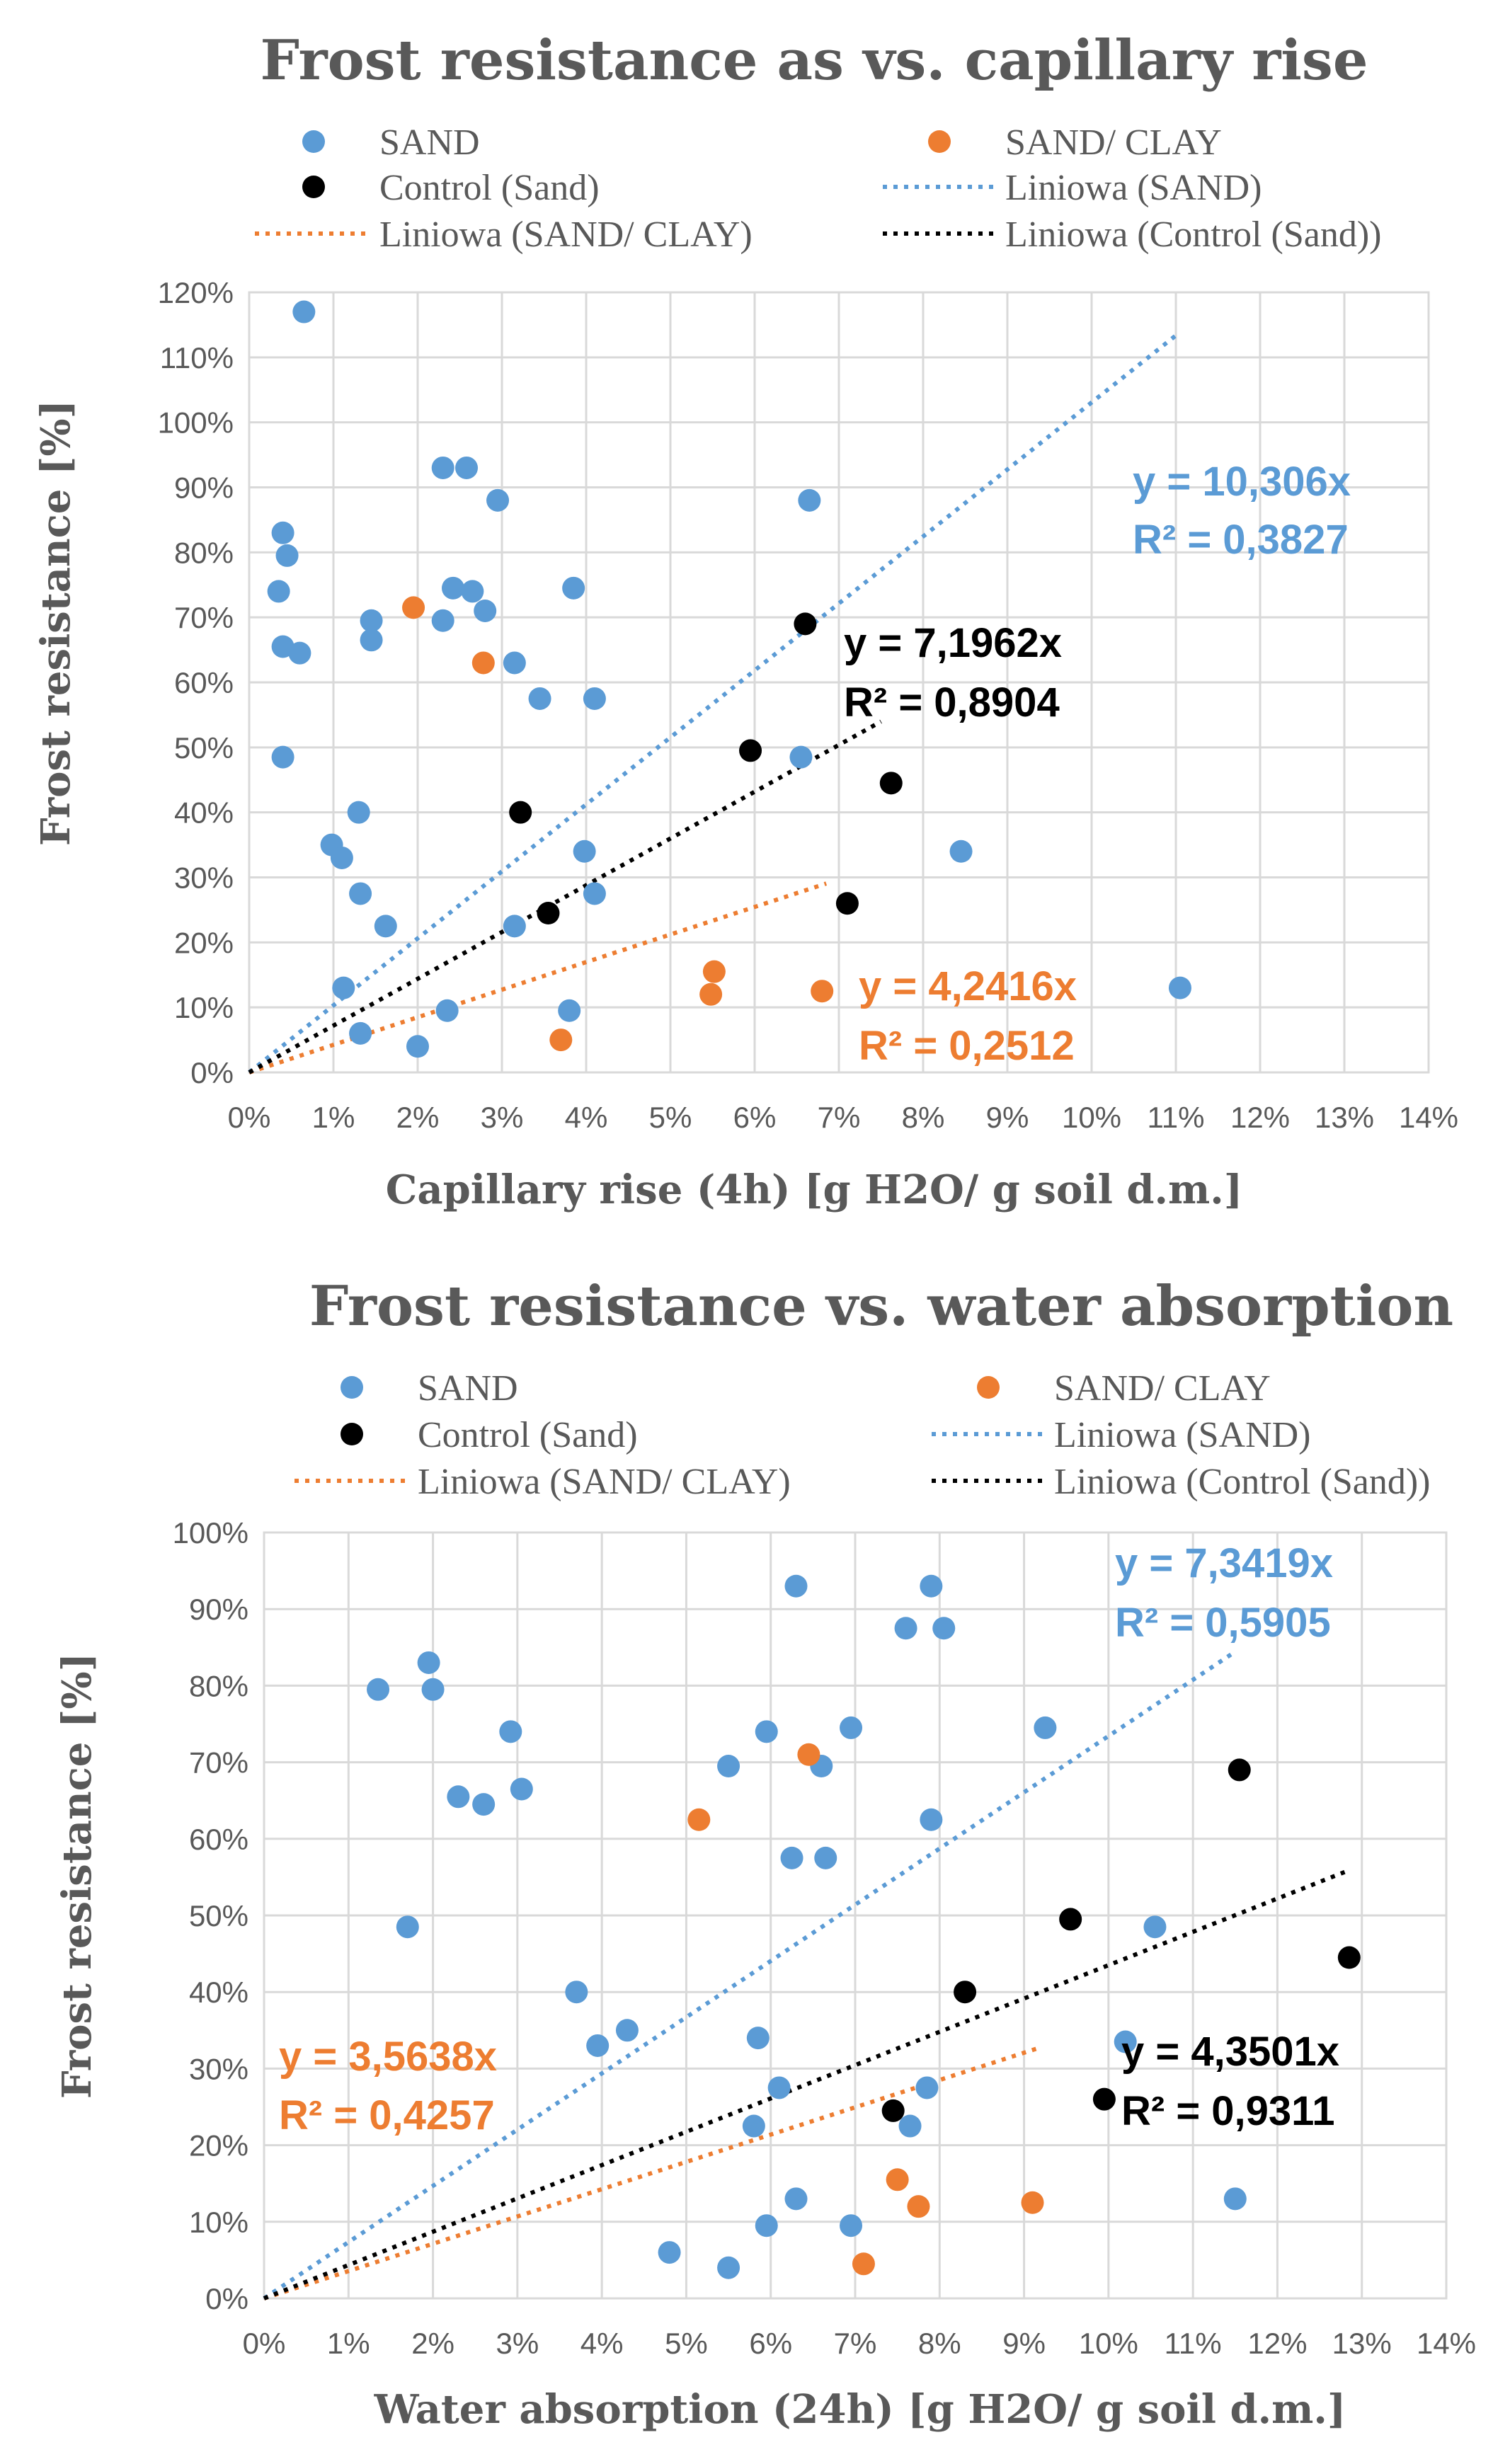 The image size is (1510, 2464). I want to click on y-tick-label: 80%, so click(204, 552).